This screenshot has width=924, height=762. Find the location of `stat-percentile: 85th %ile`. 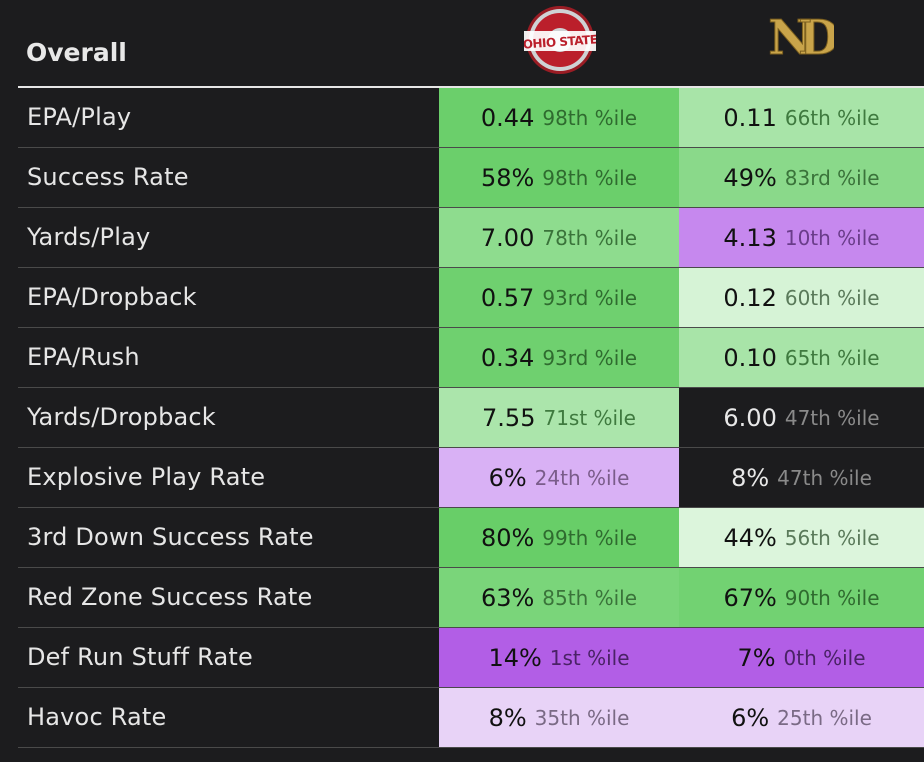

stat-percentile: 85th %ile is located at coordinates (590, 597).